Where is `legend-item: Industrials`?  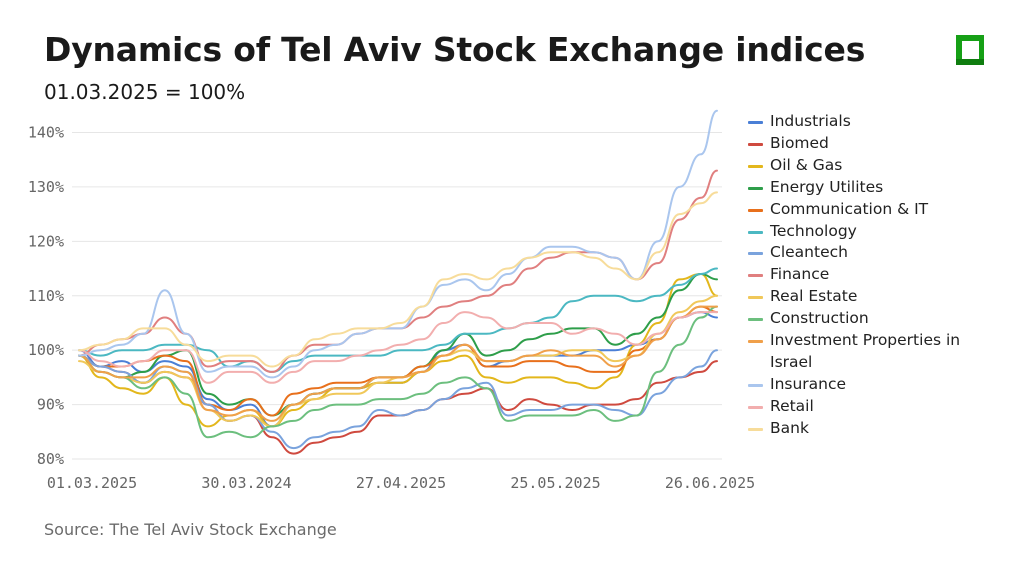 legend-item: Industrials is located at coordinates (868, 122).